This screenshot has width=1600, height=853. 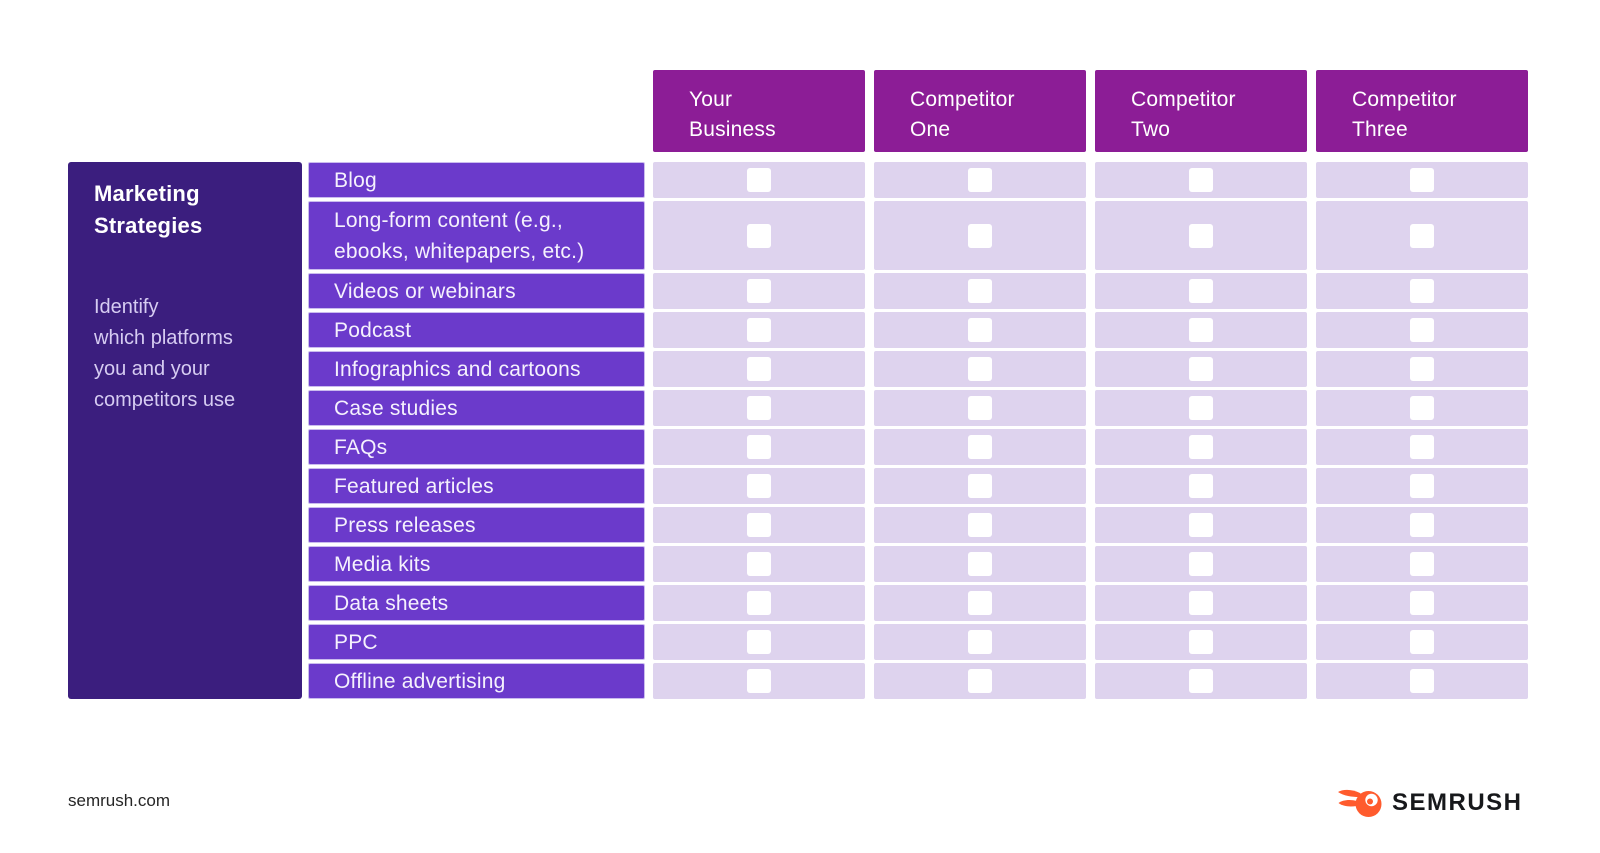 What do you see at coordinates (476, 525) in the screenshot?
I see `row-label: Press releases` at bounding box center [476, 525].